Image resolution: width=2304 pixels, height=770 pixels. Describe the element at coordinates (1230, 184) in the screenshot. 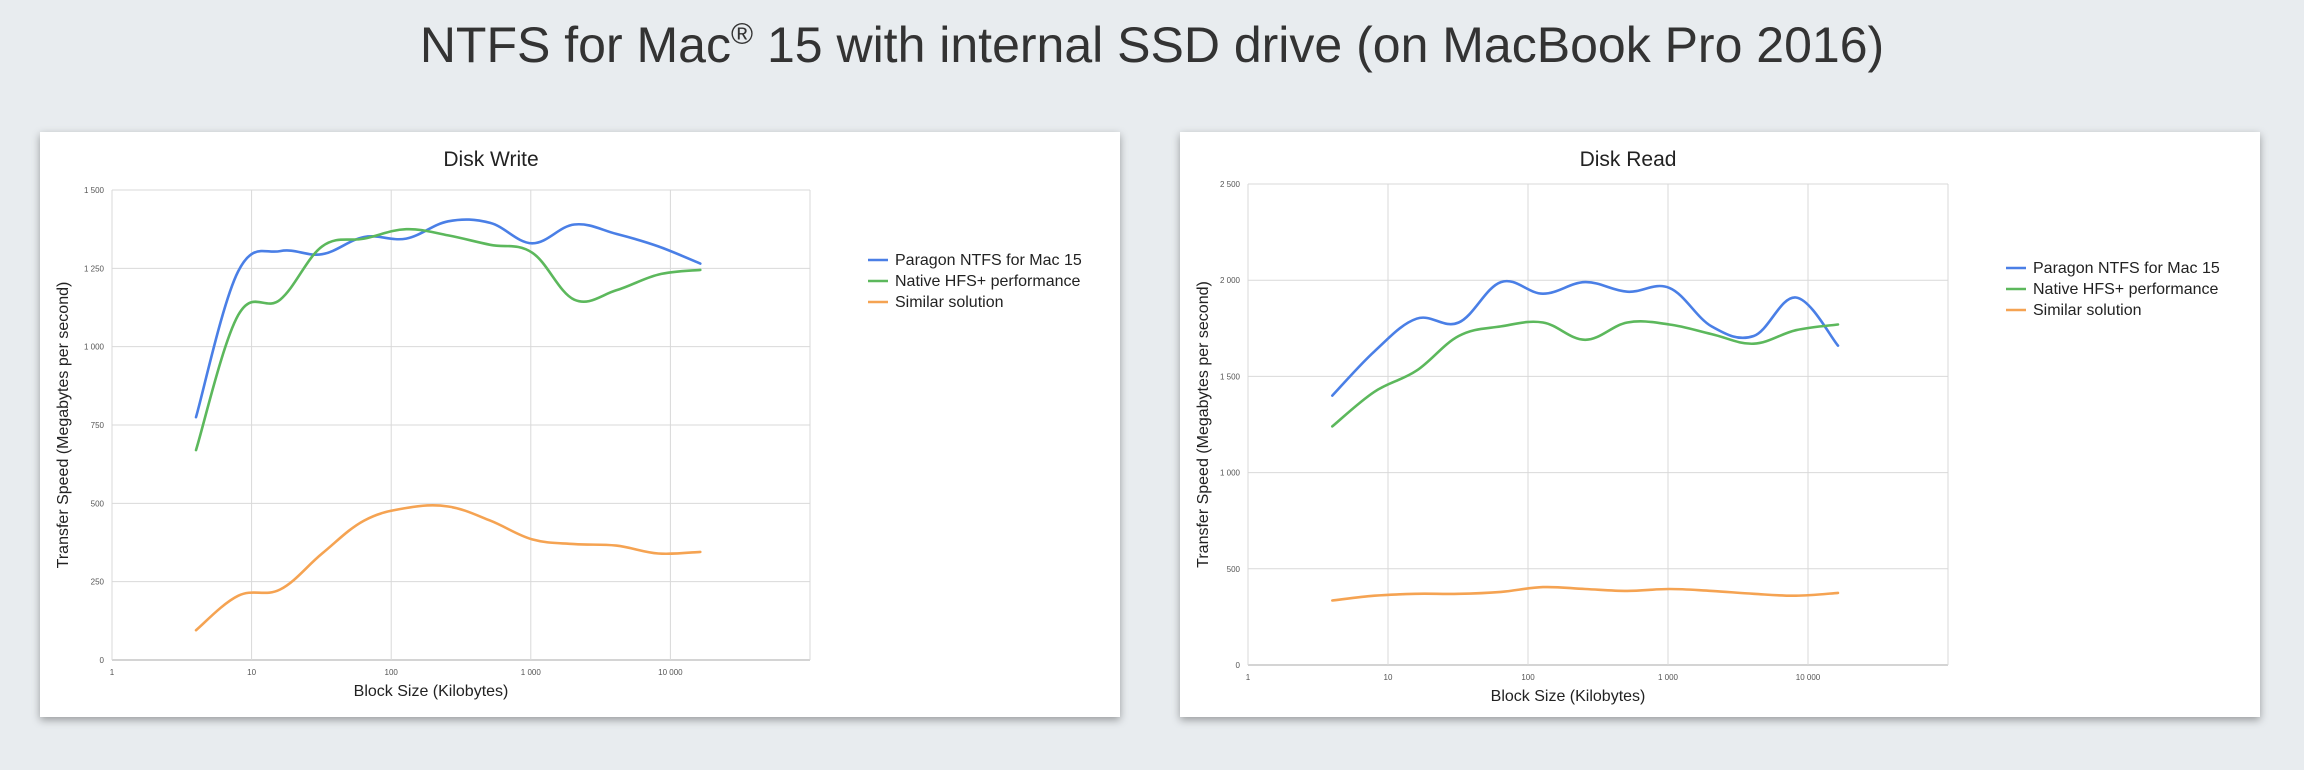

I see `y-tick-label: 2 500` at that location.